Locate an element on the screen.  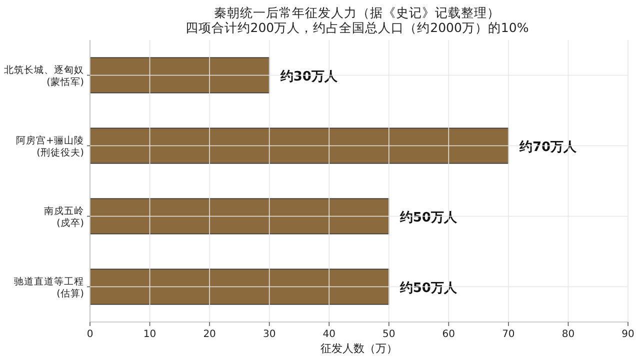
y-tick-label: 南戍五岭 (戍卒) is located at coordinates (64, 216).